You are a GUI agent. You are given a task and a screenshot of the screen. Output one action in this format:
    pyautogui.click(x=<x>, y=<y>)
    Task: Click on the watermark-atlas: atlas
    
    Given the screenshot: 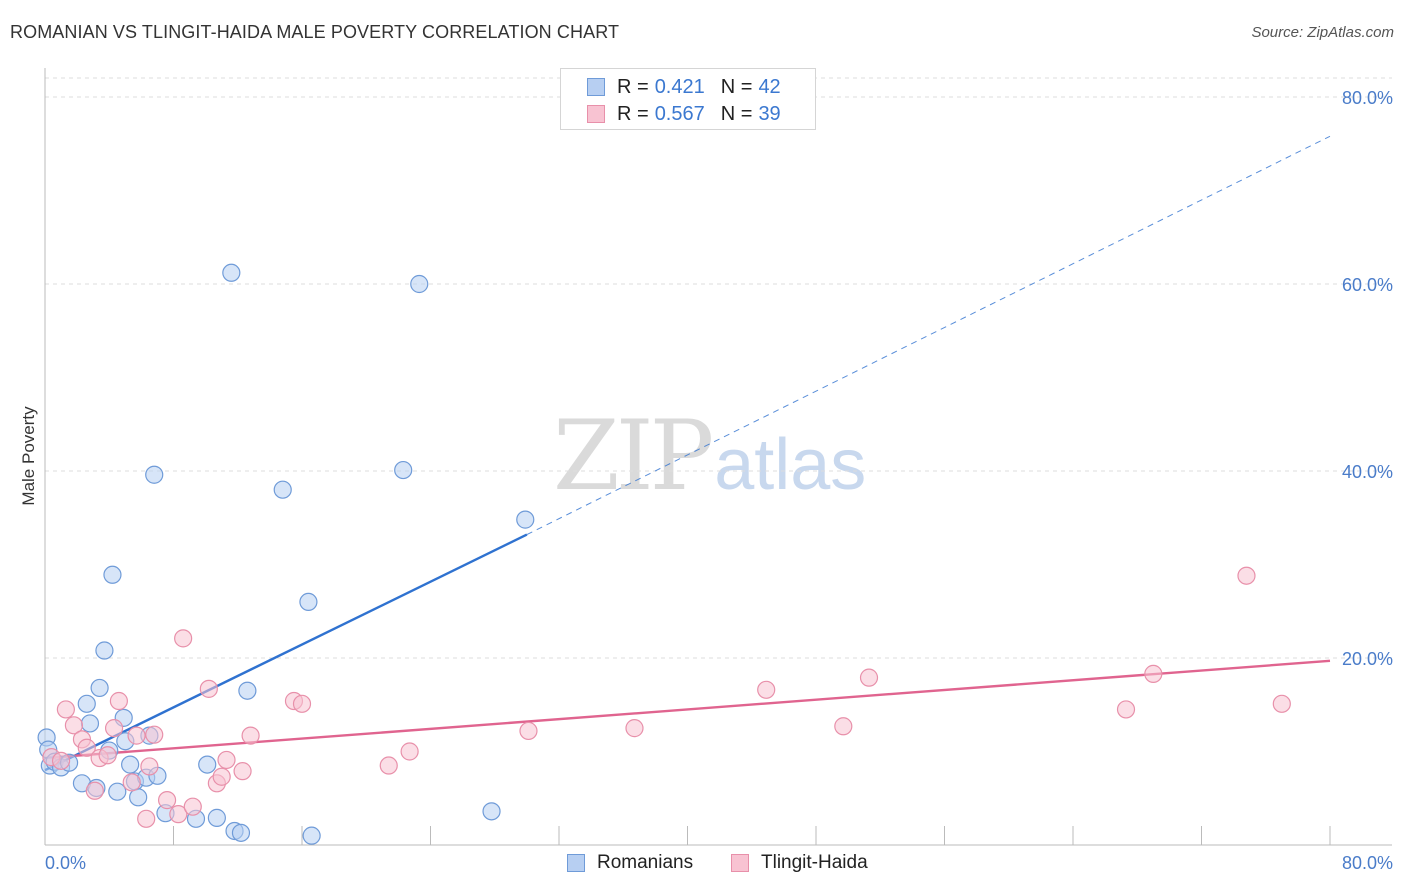 What is the action you would take?
    pyautogui.click(x=790, y=465)
    